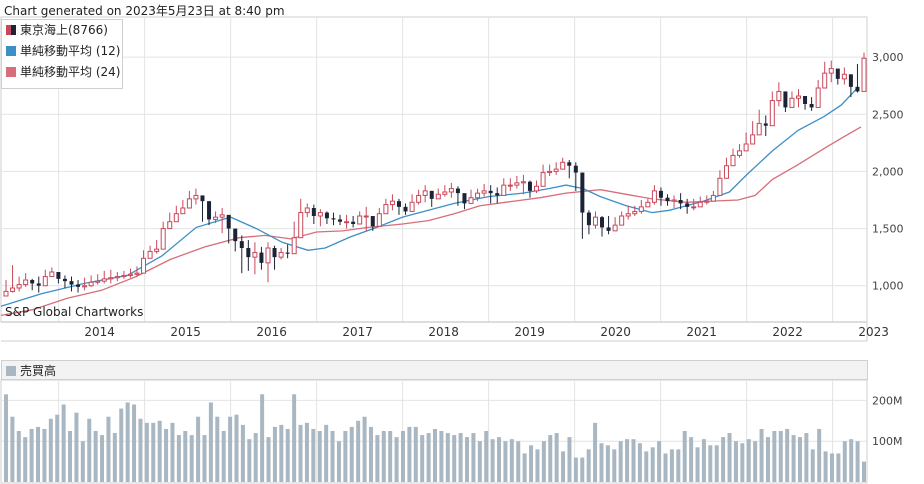 The width and height of the screenshot is (924, 484). I want to click on y-tick-label: 1,500, so click(888, 229).